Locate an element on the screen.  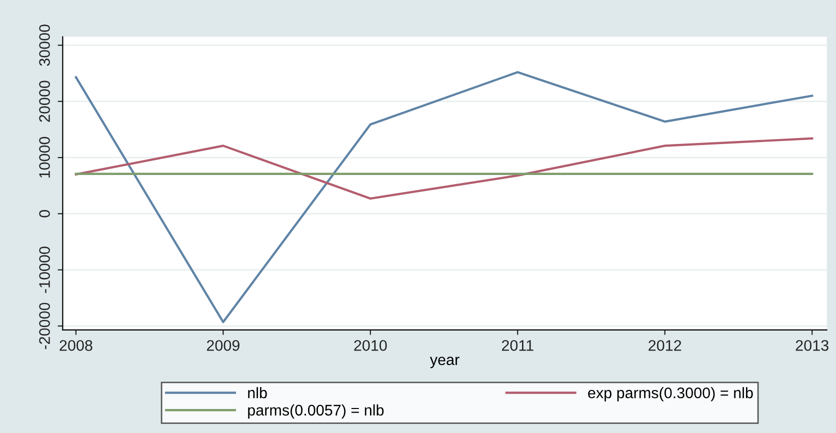
x-tick-label: 2008 is located at coordinates (76, 345).